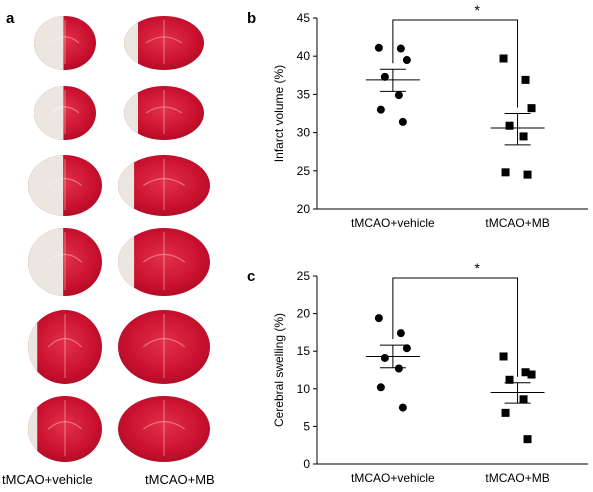 The width and height of the screenshot is (593, 492). What do you see at coordinates (517, 223) in the screenshot?
I see `chart-b-x-tick-label: tMCAO+MB` at bounding box center [517, 223].